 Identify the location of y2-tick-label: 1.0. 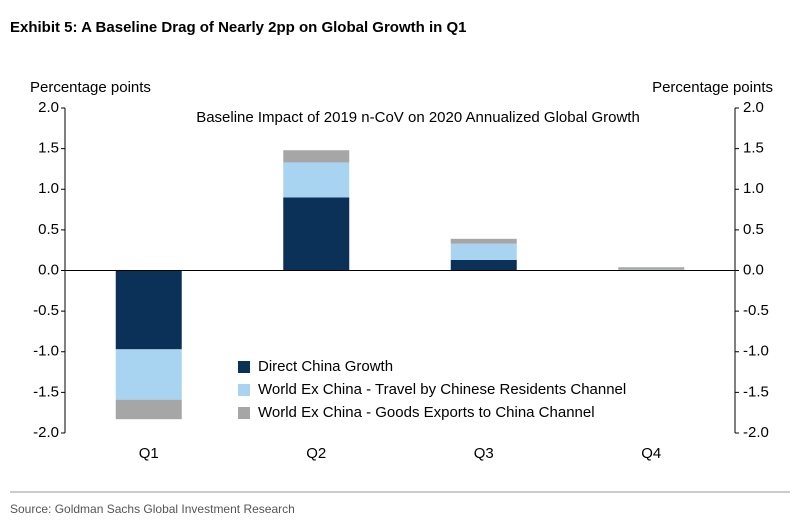
(753, 188).